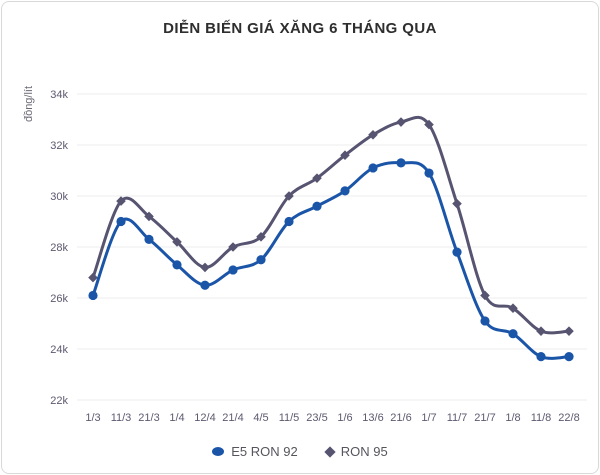 The width and height of the screenshot is (600, 475). Describe the element at coordinates (59, 95) in the screenshot. I see `y-tick-label: 34k` at that location.